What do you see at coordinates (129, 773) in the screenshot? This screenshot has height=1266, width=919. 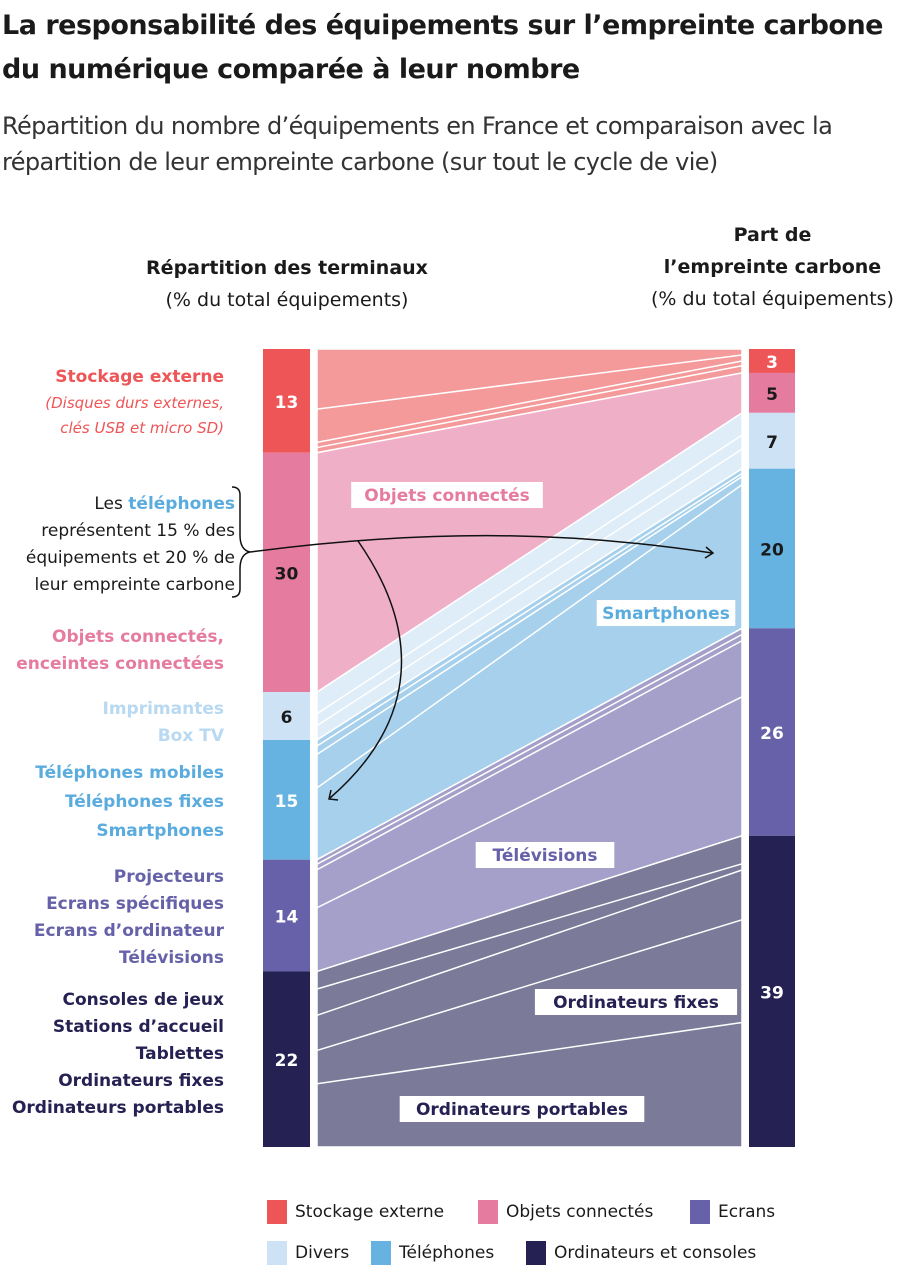 I see `label-telephones-1: Téléphones mobiles` at bounding box center [129, 773].